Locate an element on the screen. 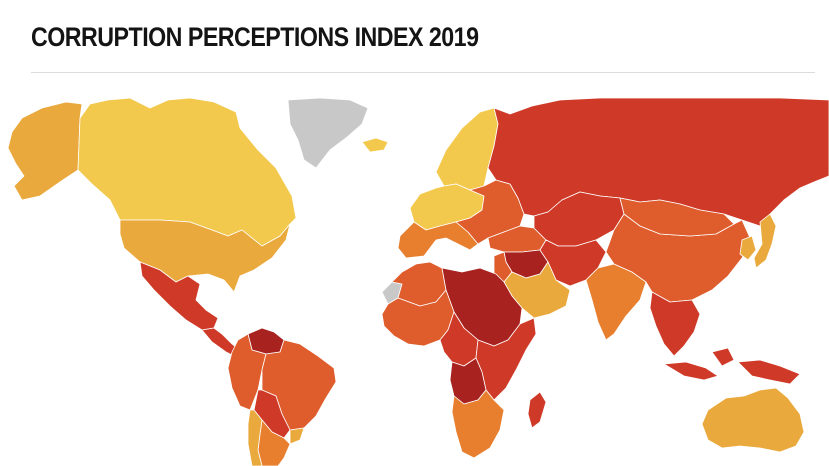  region-colombia-peru is located at coordinates (247, 372).